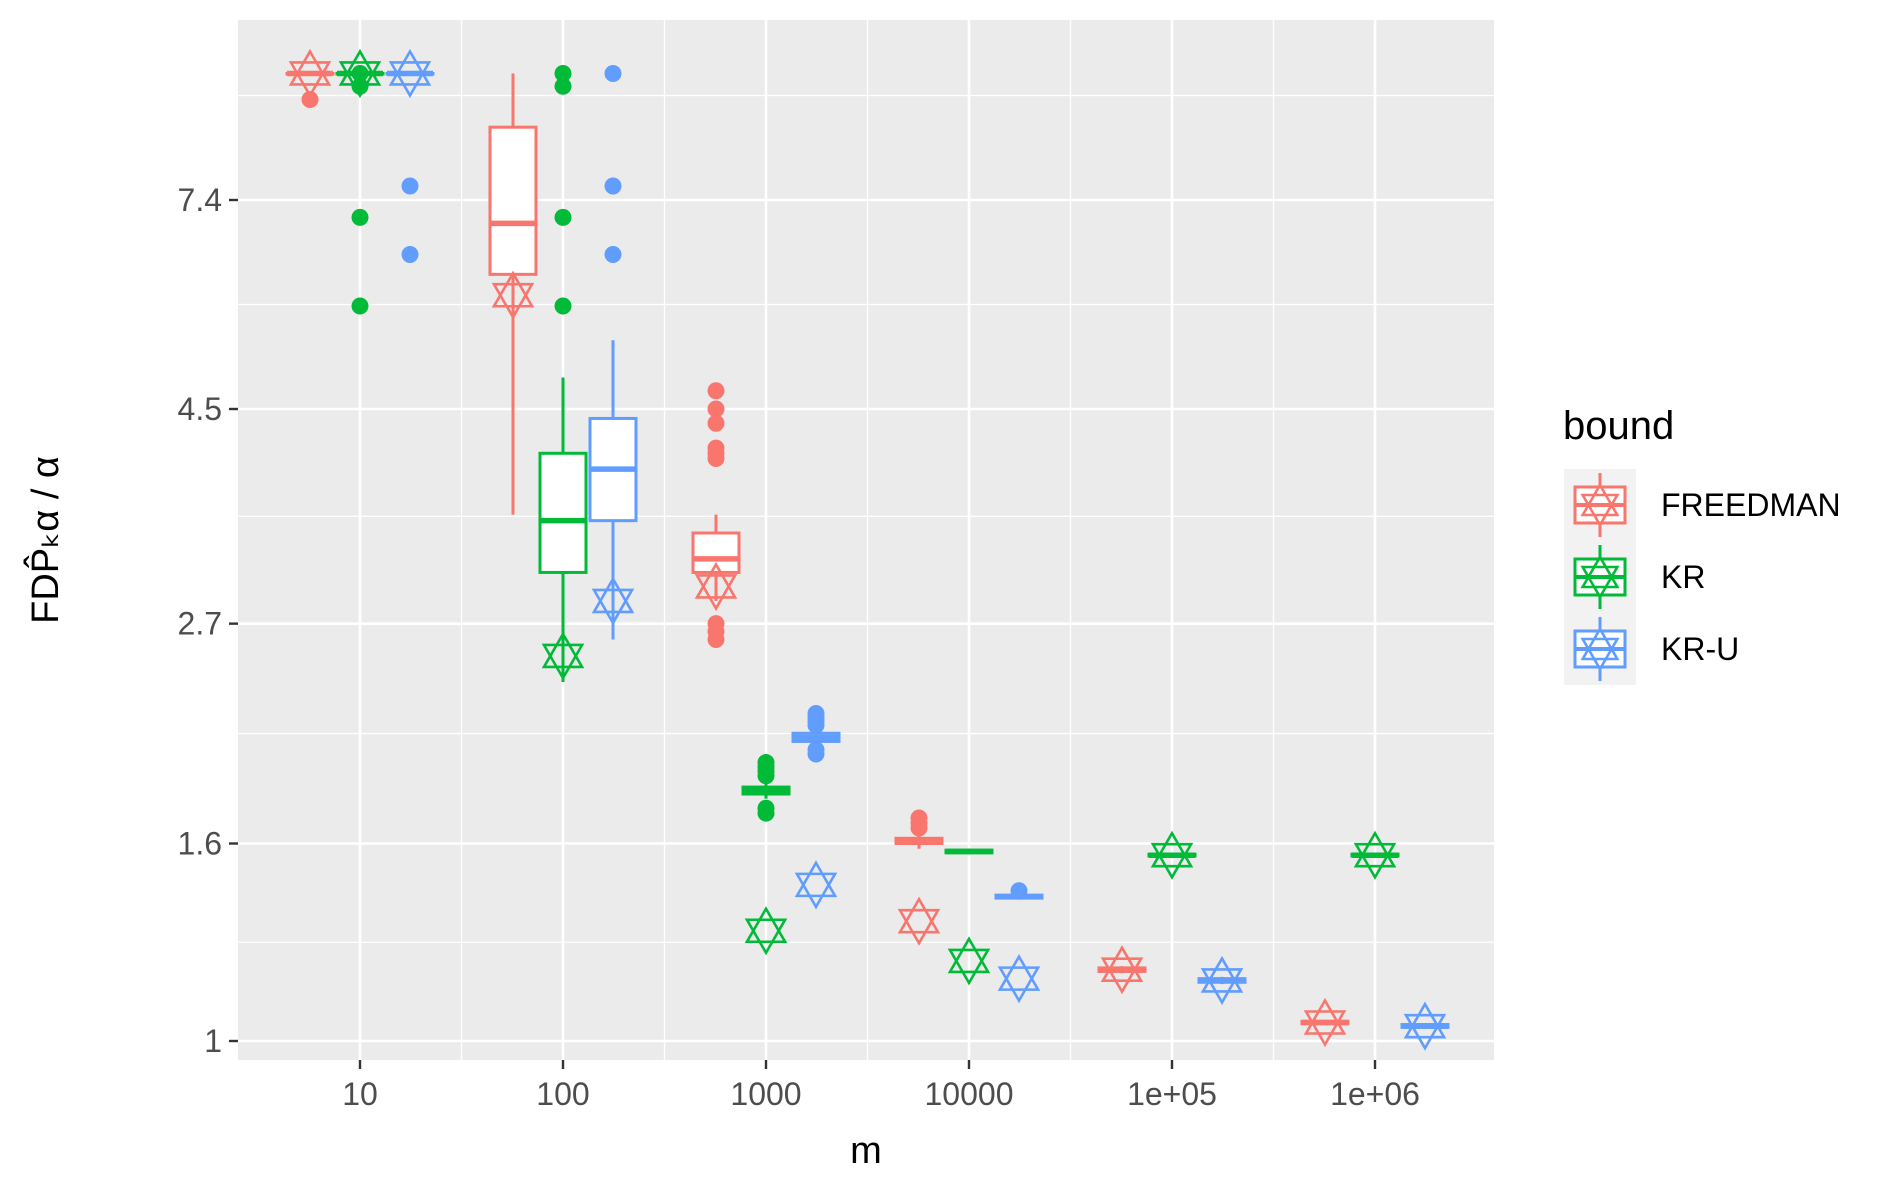 This screenshot has width=1889, height=1181. I want to click on legend-key-freedman, so click(1600, 505).